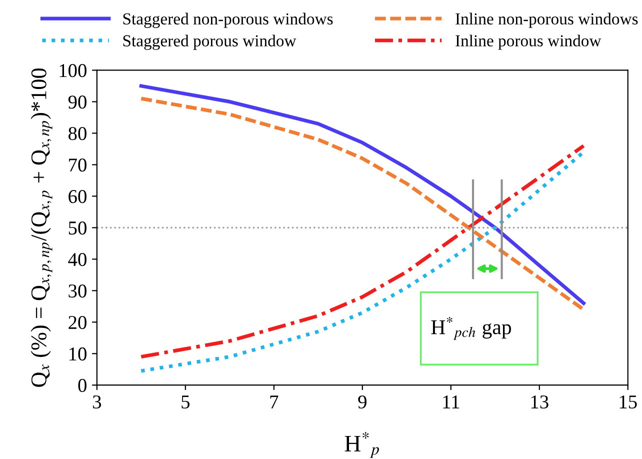  I want to click on legend-label: Staggered non-porous windows, so click(228, 20).